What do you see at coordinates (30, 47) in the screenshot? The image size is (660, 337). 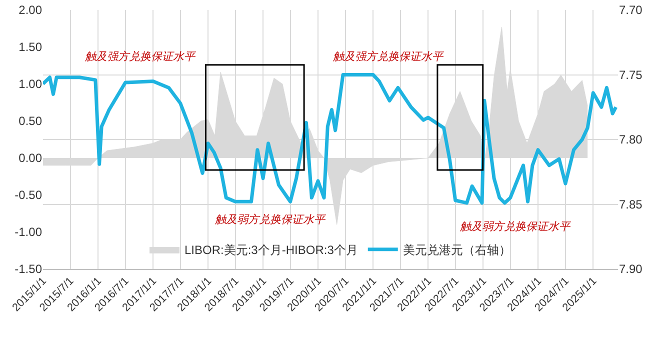 I see `y-tick-label: 1.50` at bounding box center [30, 47].